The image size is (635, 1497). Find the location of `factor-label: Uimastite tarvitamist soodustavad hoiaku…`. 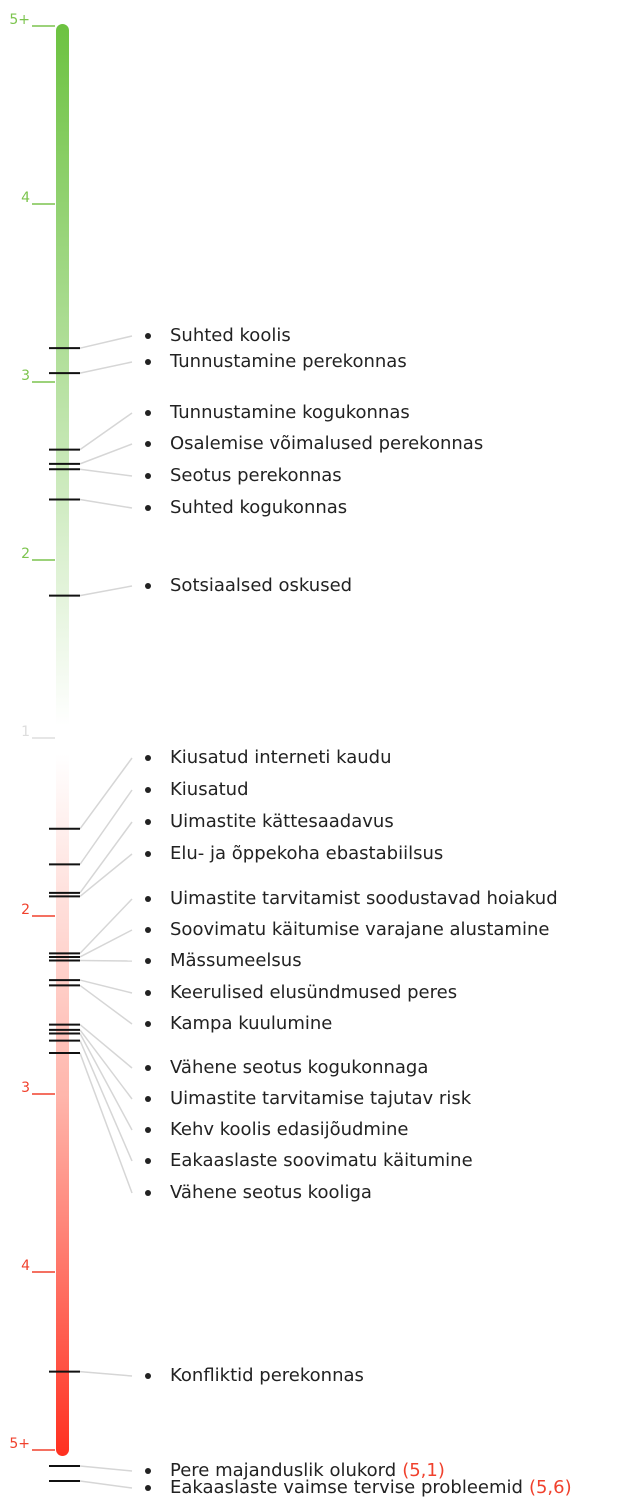

factor-label: Uimastite tarvitamist soodustavad hoiaku… is located at coordinates (364, 898).